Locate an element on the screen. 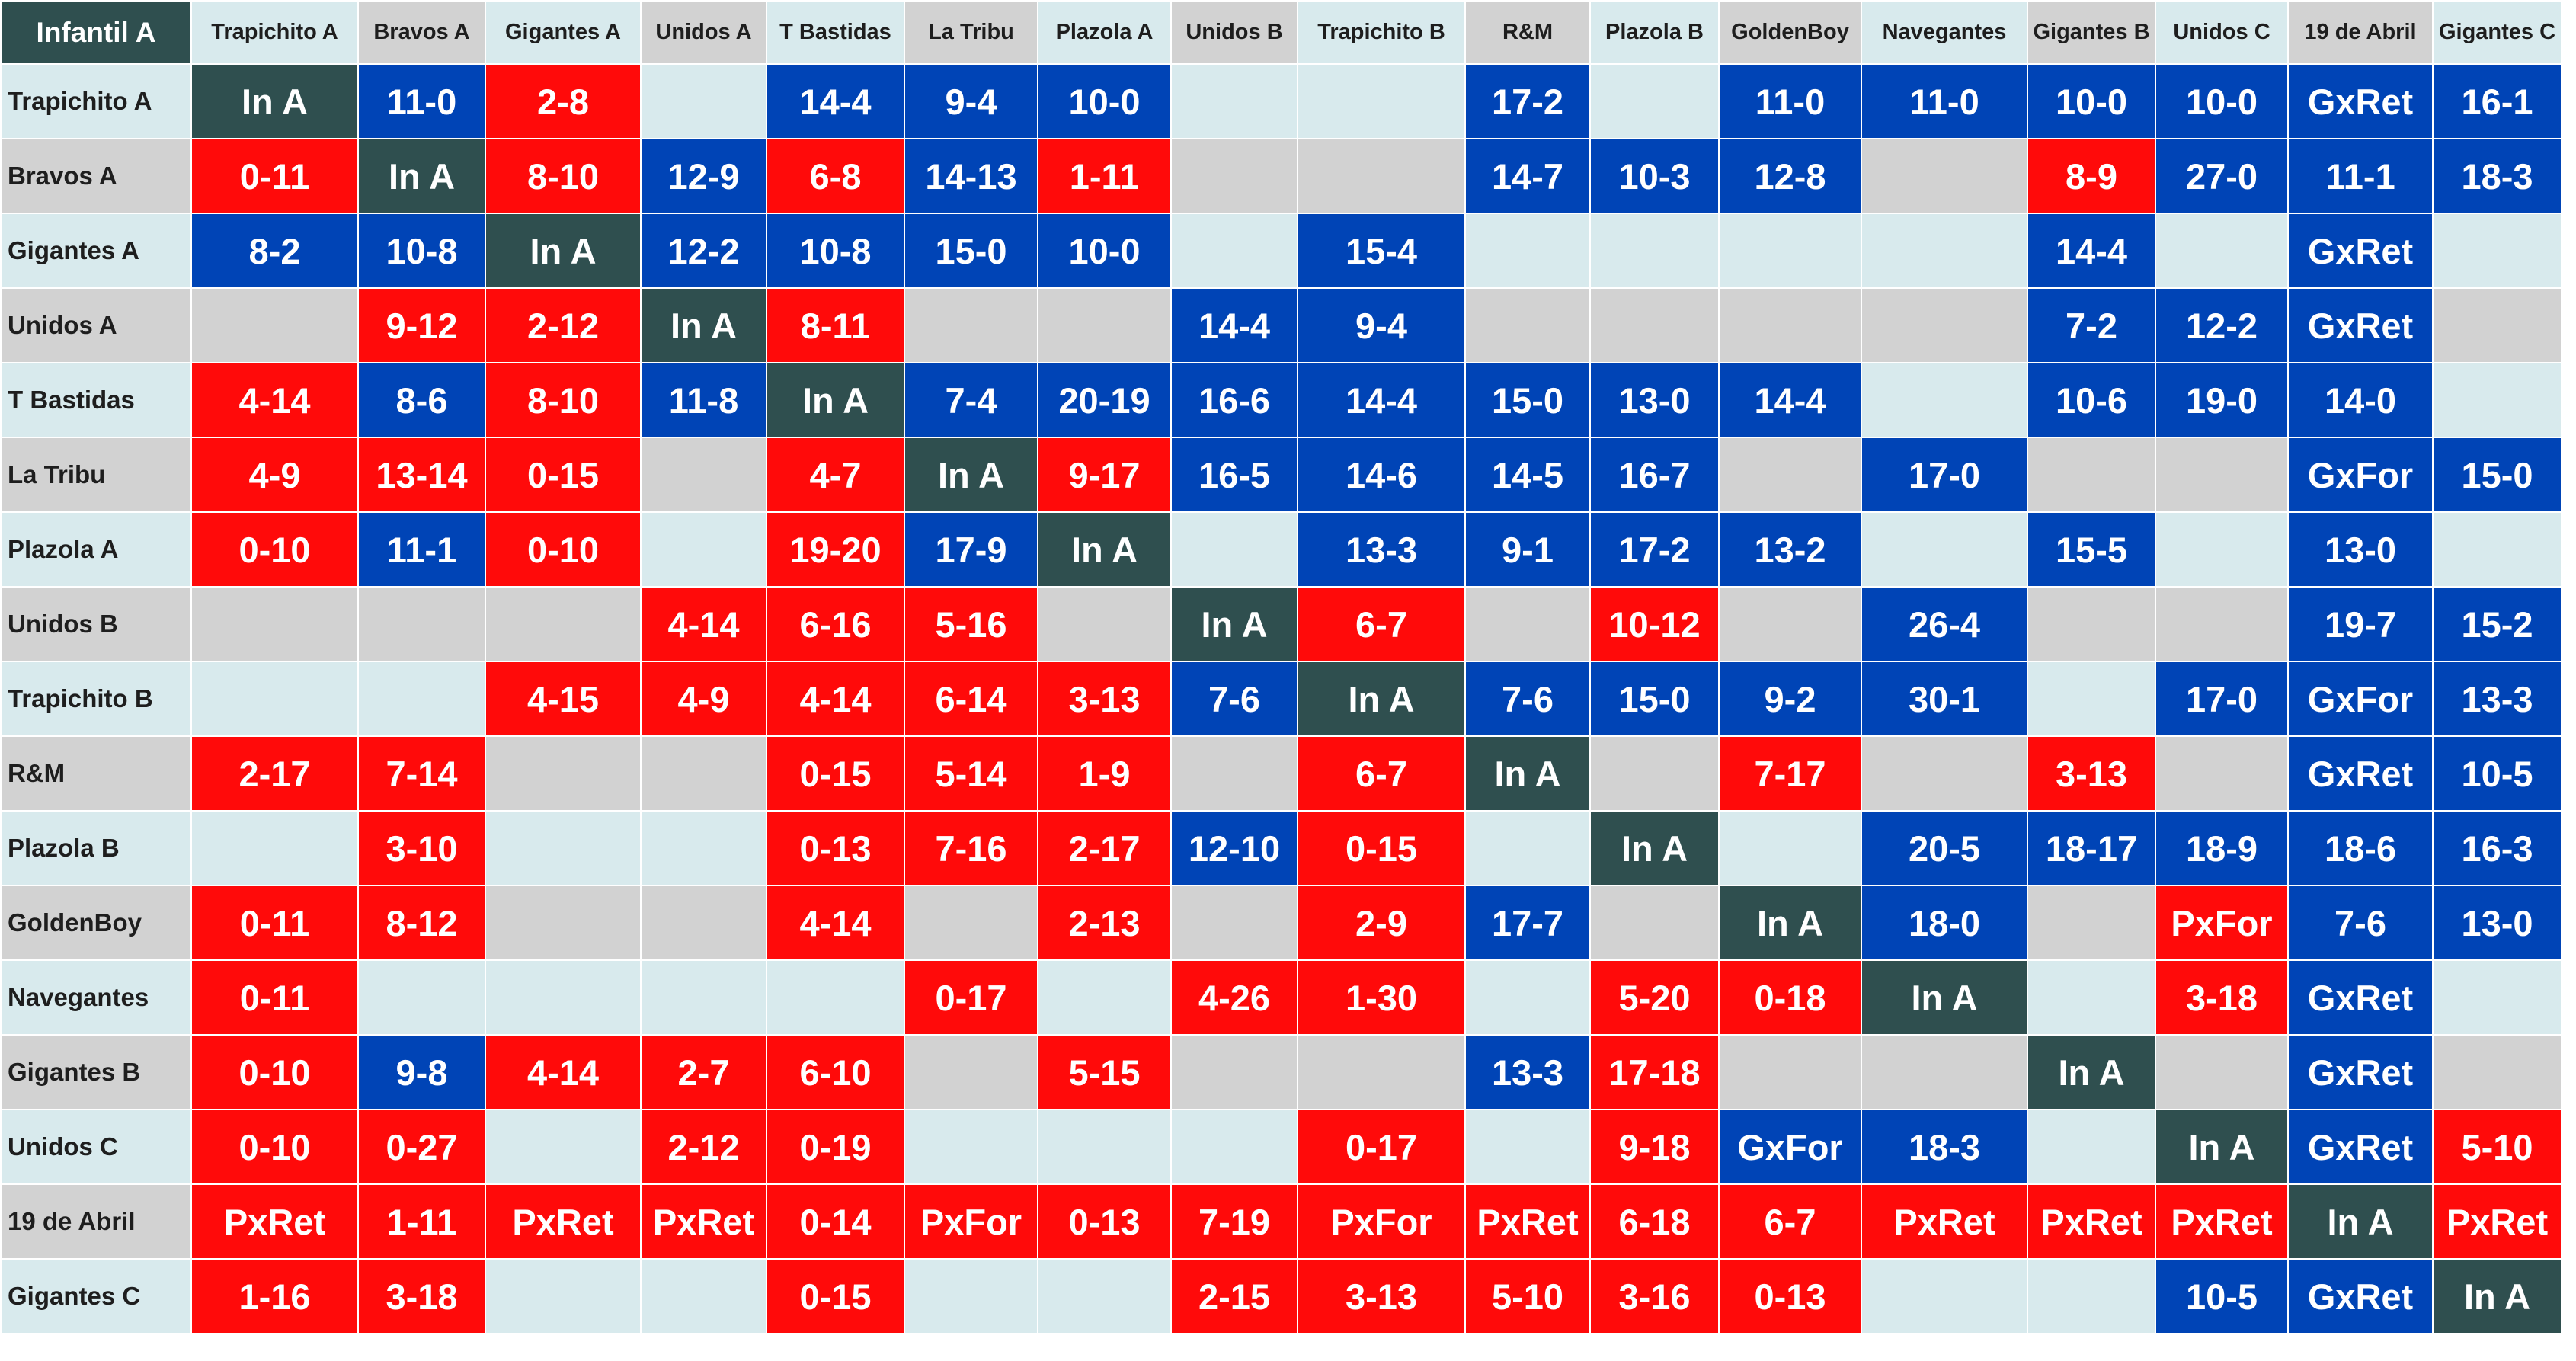 Image resolution: width=2576 pixels, height=1361 pixels. row-team-label: Unidos A is located at coordinates (96, 325).